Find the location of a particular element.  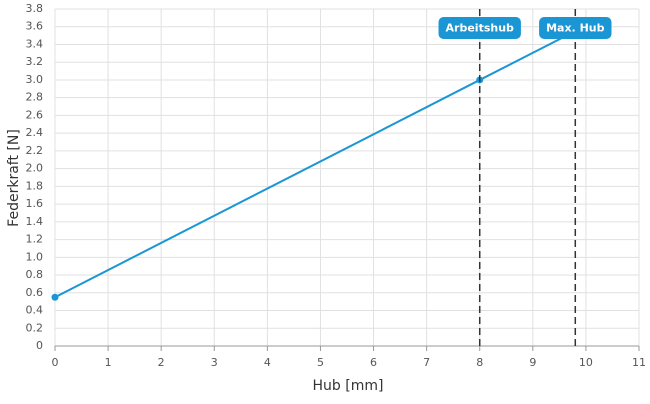

x-tick-label: 2 is located at coordinates (161, 362).